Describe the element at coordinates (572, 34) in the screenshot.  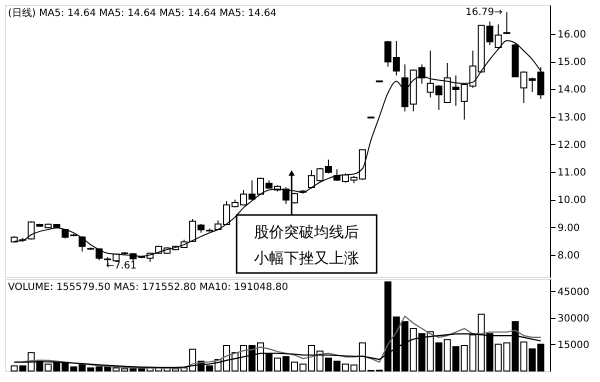
I see `y-tick-label: 16.00` at that location.